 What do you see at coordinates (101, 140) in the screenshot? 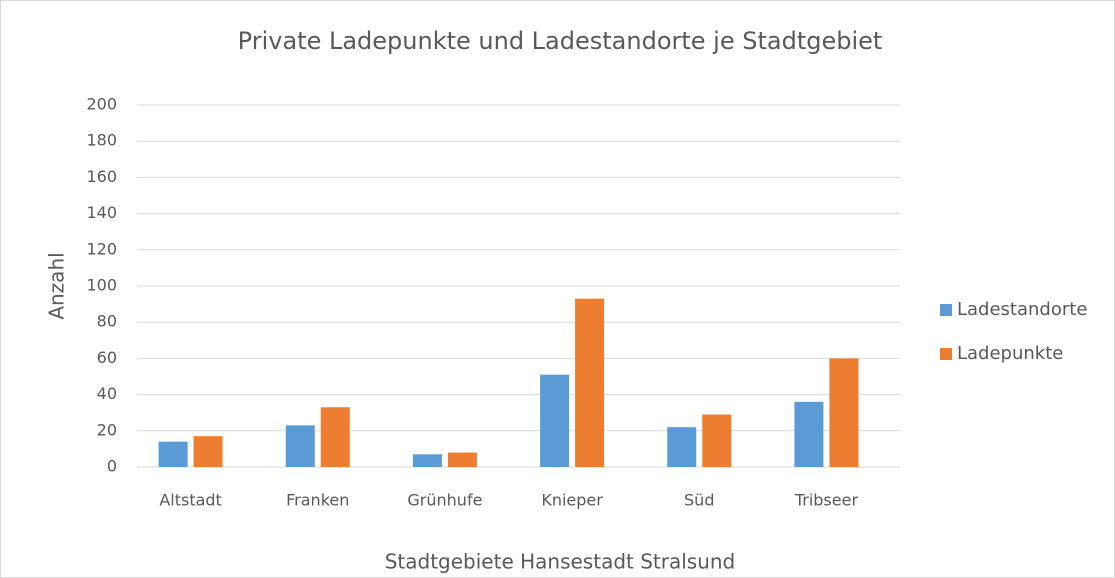
I see `y-tick-label: 180` at bounding box center [101, 140].